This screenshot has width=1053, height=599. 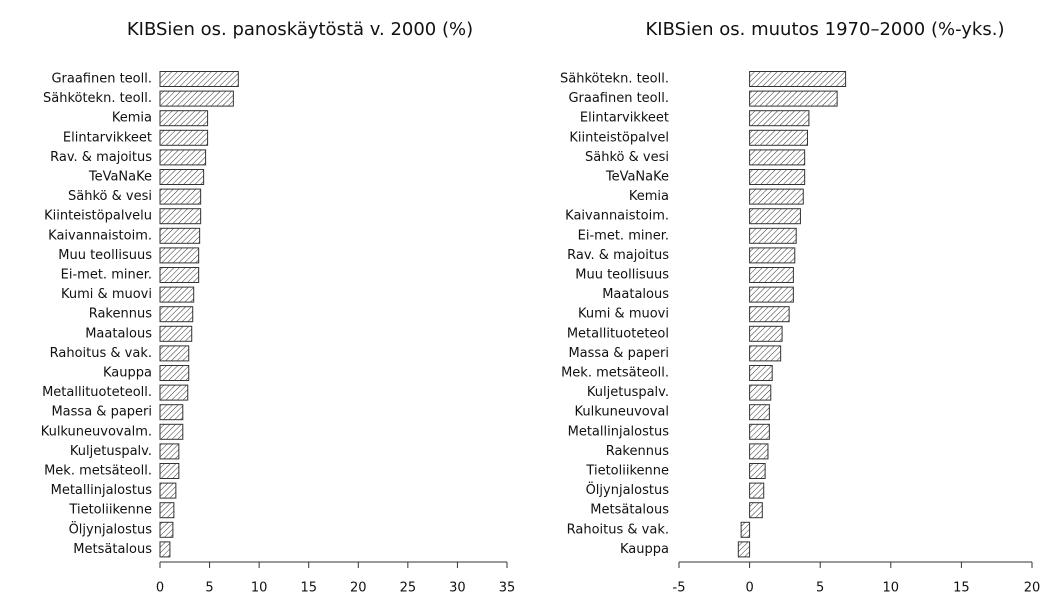 What do you see at coordinates (97, 98) in the screenshot?
I see `category-label: Sähkötekn. teoll.` at bounding box center [97, 98].